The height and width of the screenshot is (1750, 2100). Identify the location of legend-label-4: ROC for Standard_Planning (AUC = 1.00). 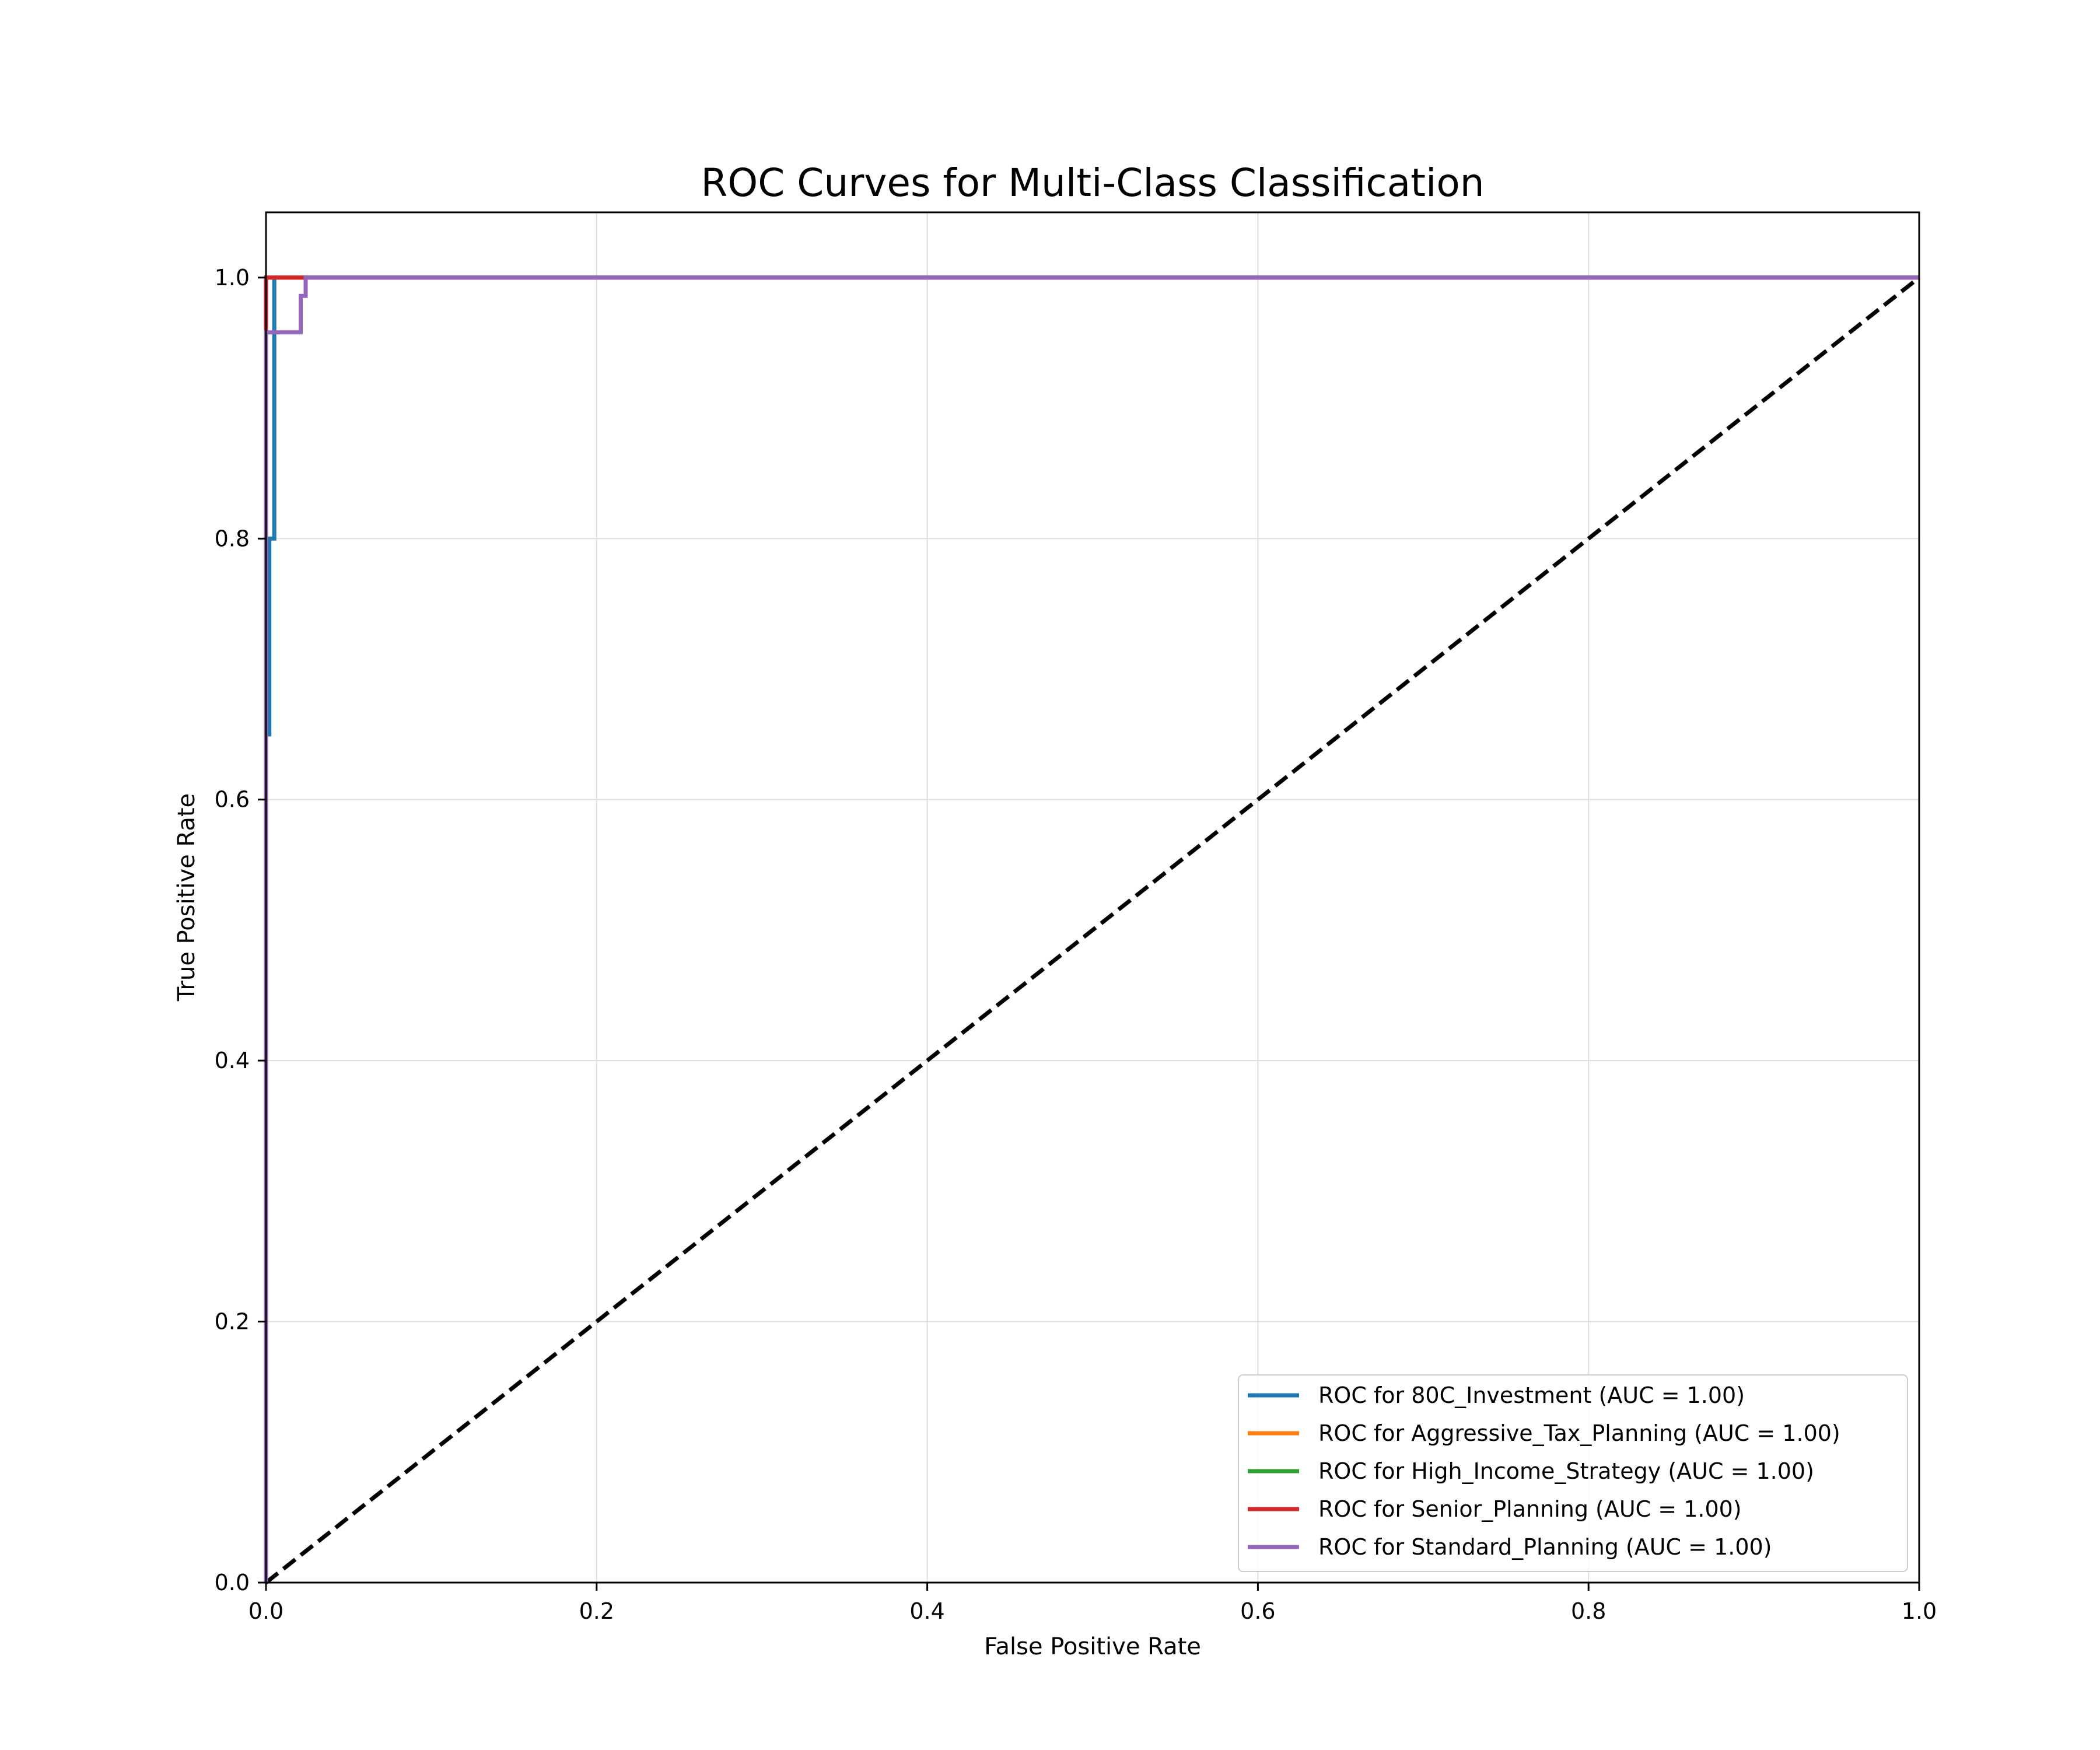
(1545, 1547).